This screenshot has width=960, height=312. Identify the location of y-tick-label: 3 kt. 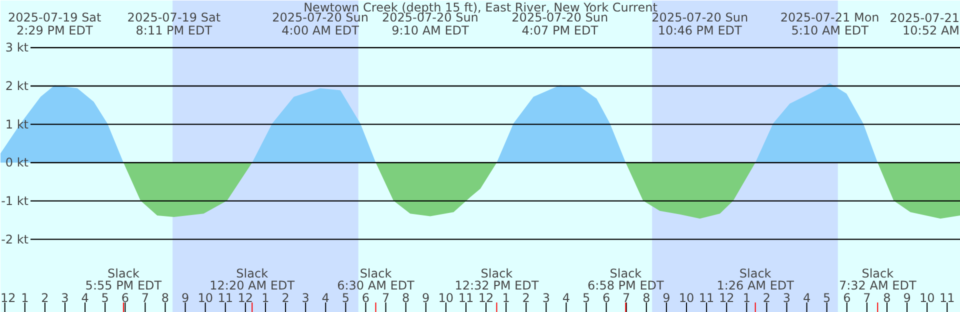
(17, 47).